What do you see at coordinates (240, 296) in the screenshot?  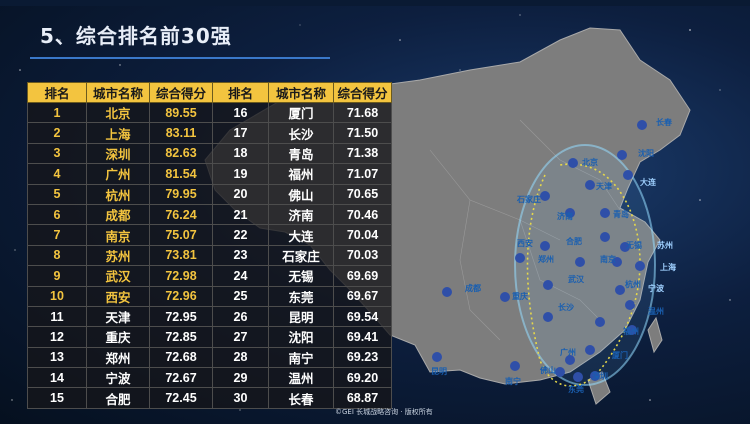 I see `rank-cell-2: 25` at bounding box center [240, 296].